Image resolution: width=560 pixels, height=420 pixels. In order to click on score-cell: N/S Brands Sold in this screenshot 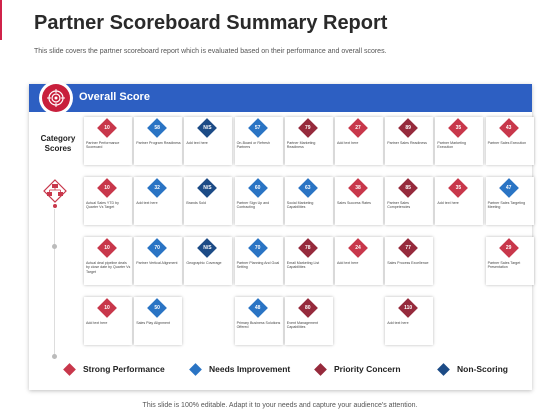, I will do `click(208, 201)`.